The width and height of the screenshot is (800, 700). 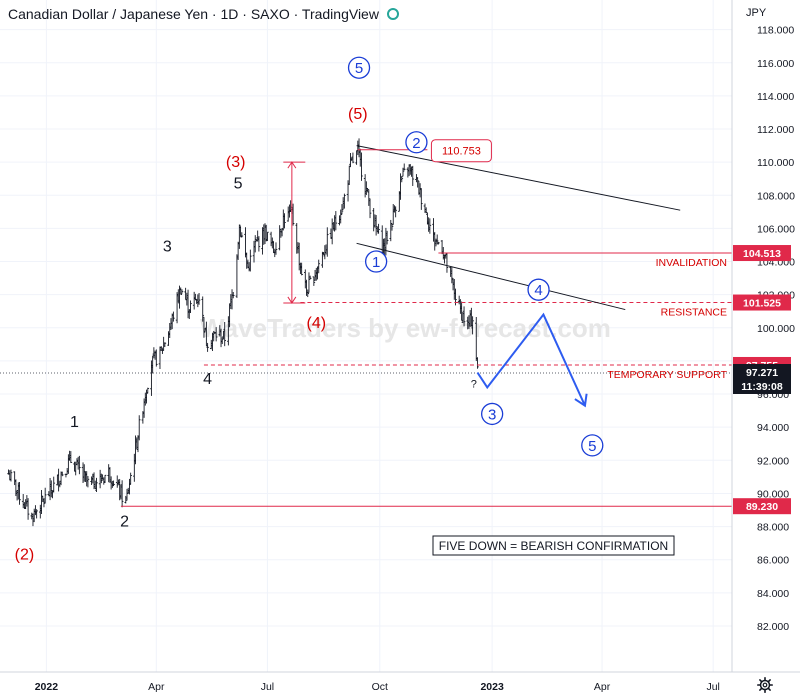 I want to click on price-tag-invalidation, so click(x=762, y=253).